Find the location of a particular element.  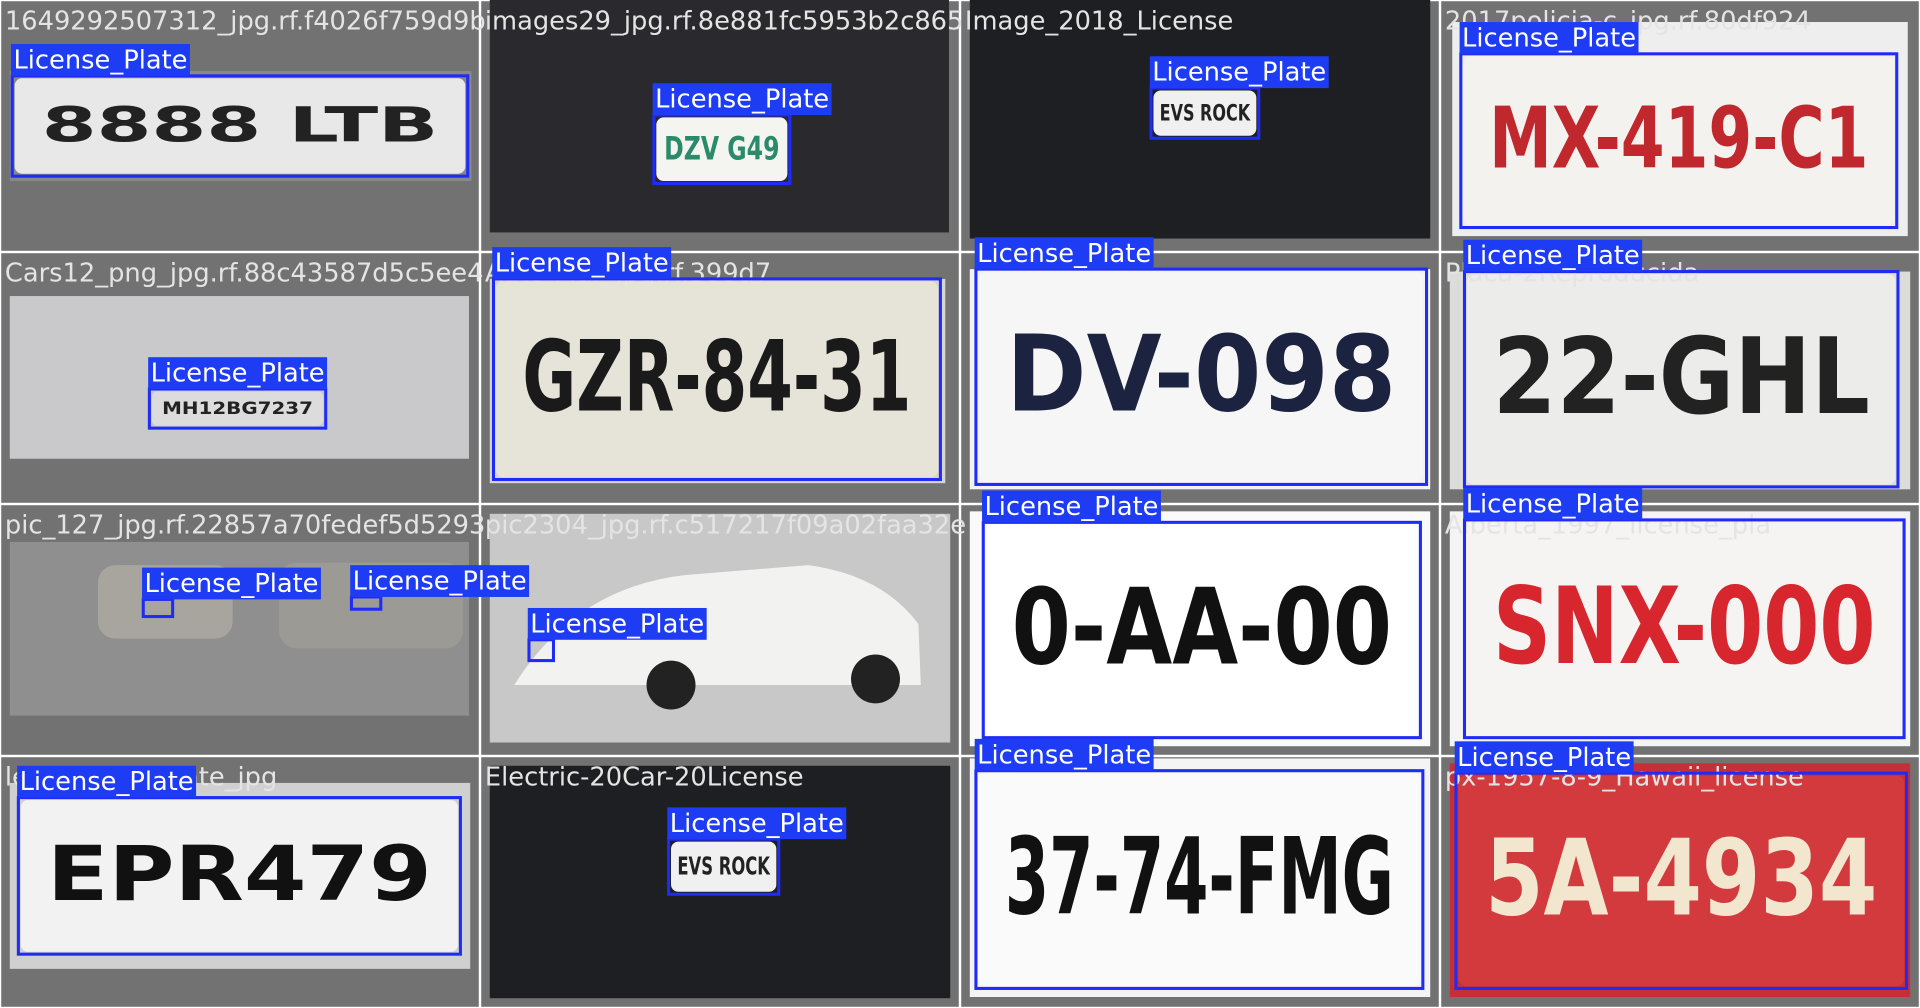

plate-text: GZR-84-31 is located at coordinates (716, 378).